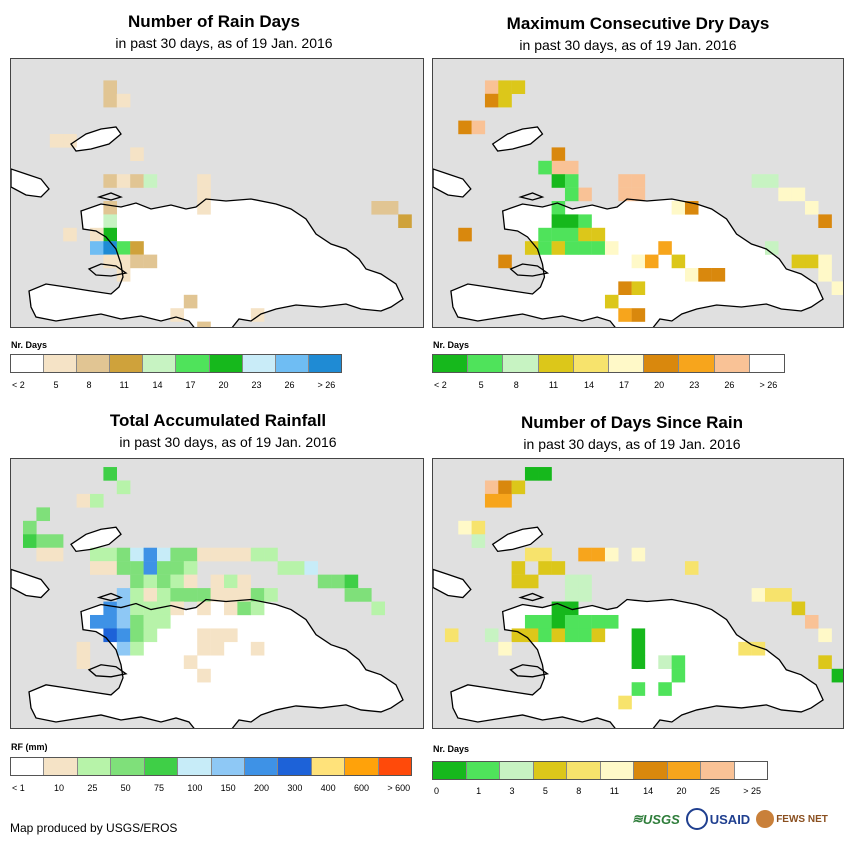 This screenshot has height=845, width=854. Describe the element at coordinates (451, 345) in the screenshot. I see `legend-label-dry-days: Nr. Days` at that location.